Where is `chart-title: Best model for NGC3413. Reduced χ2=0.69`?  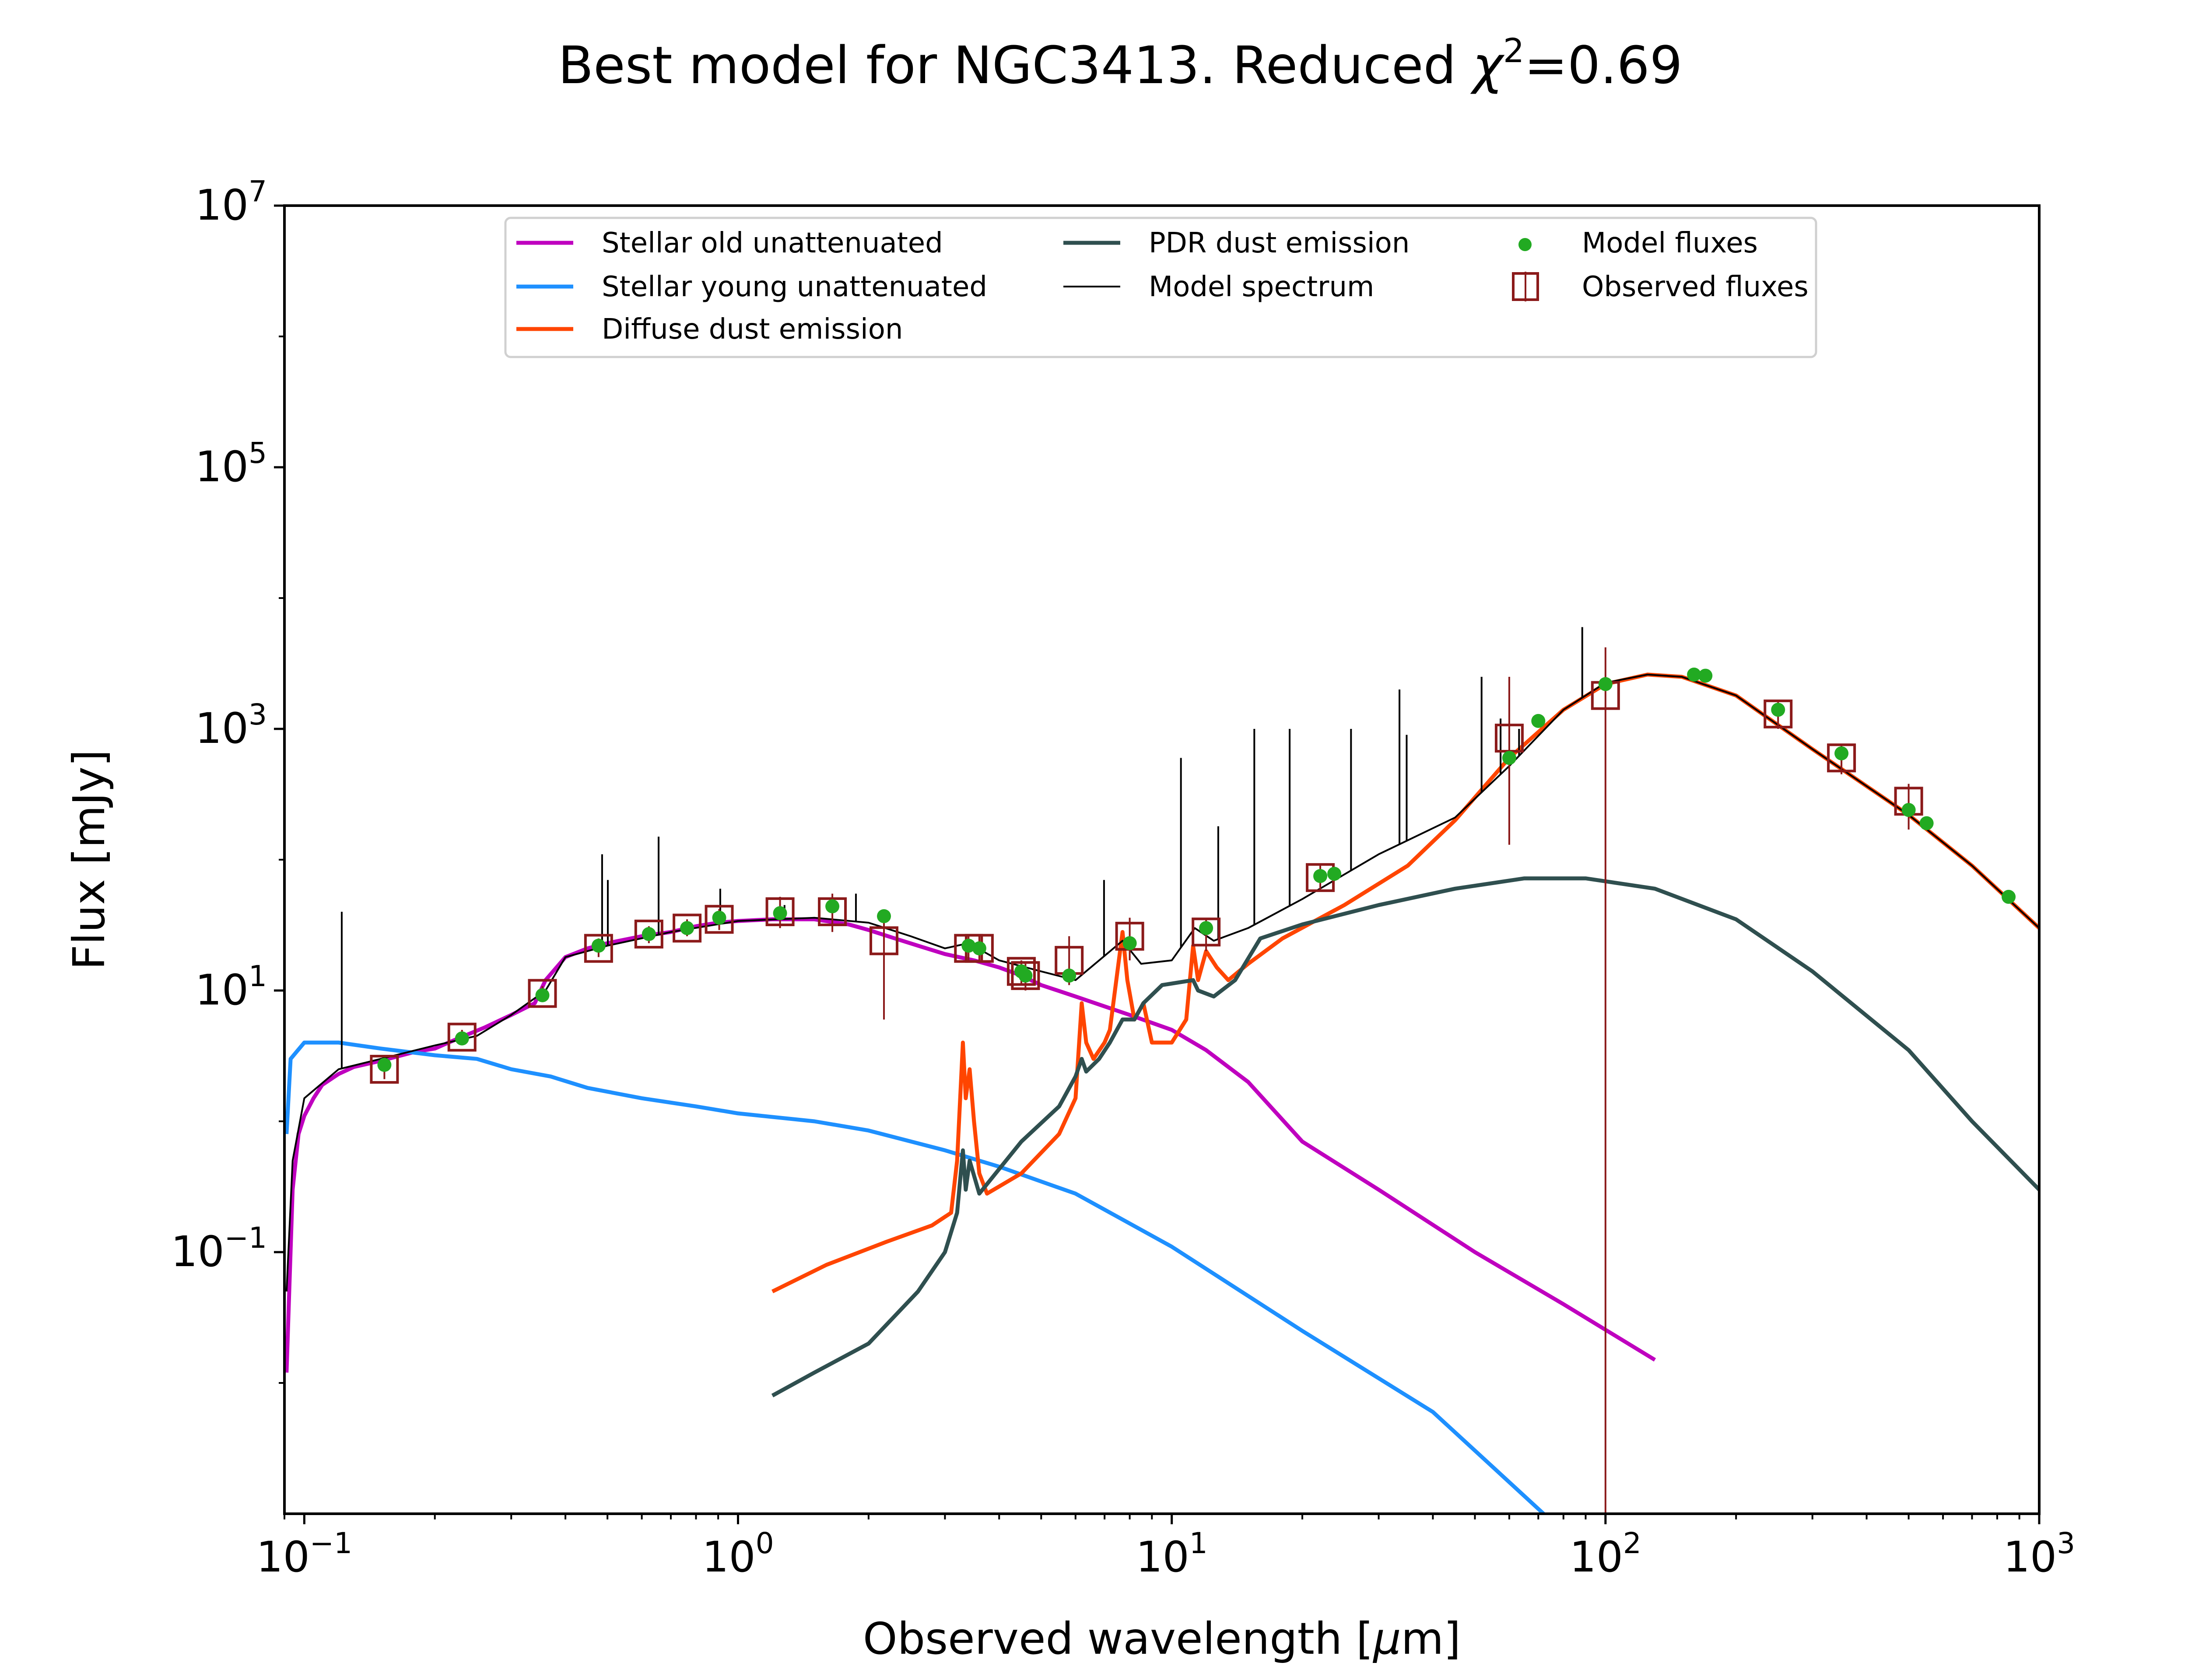
chart-title: Best model for NGC3413. Reduced χ2=0.69 is located at coordinates (1120, 63).